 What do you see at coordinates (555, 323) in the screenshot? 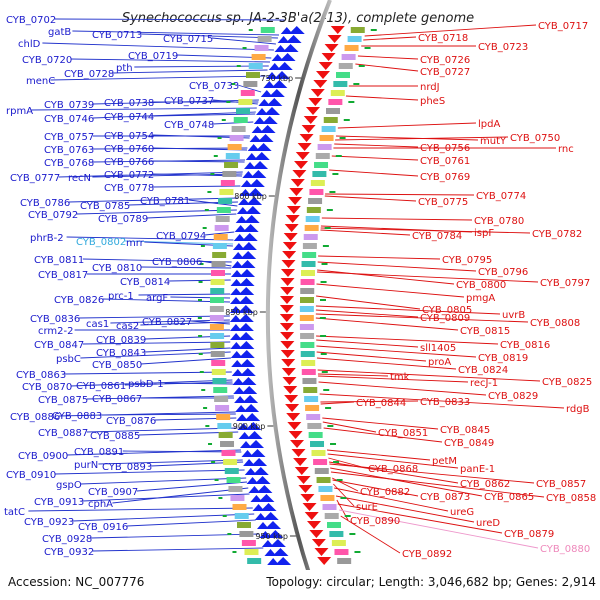
I see `right-gene-label: CYB_0808` at bounding box center [555, 323].